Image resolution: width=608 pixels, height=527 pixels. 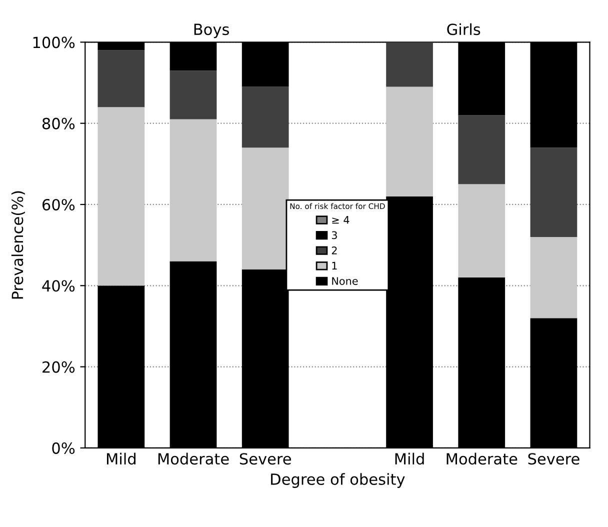 What do you see at coordinates (463, 29) in the screenshot?
I see `text: Girls` at bounding box center [463, 29].